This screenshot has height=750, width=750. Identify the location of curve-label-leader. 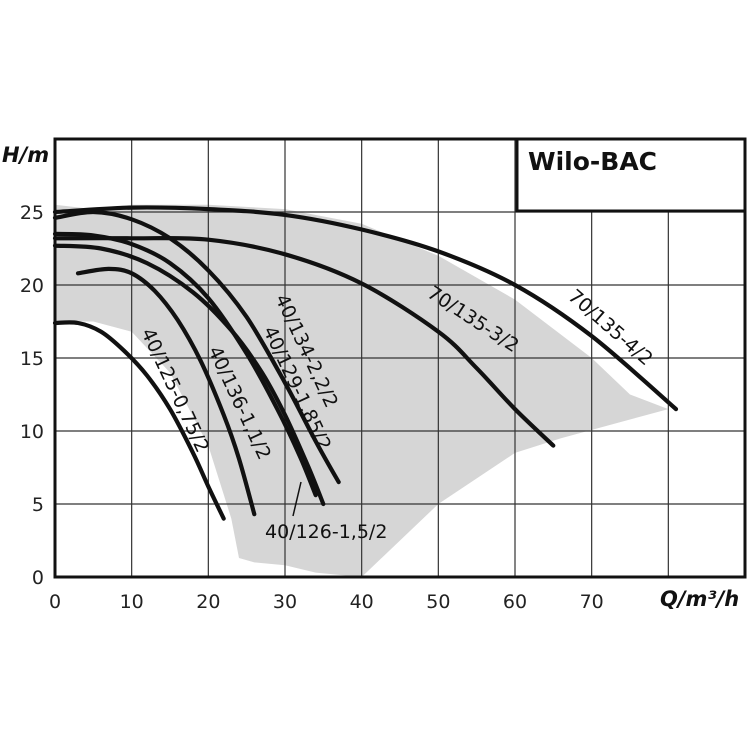
(297, 499).